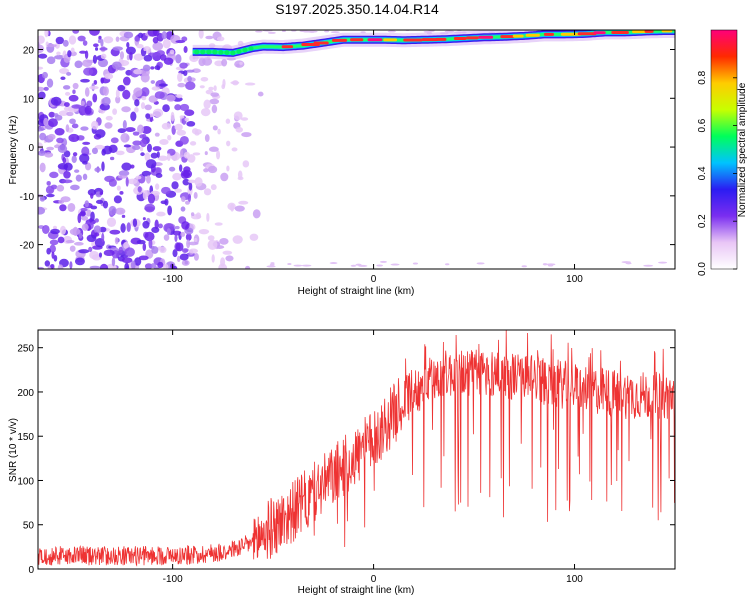 This screenshot has width=750, height=600. Describe the element at coordinates (374, 579) in the screenshot. I see `snr-xtick-label: 0` at that location.